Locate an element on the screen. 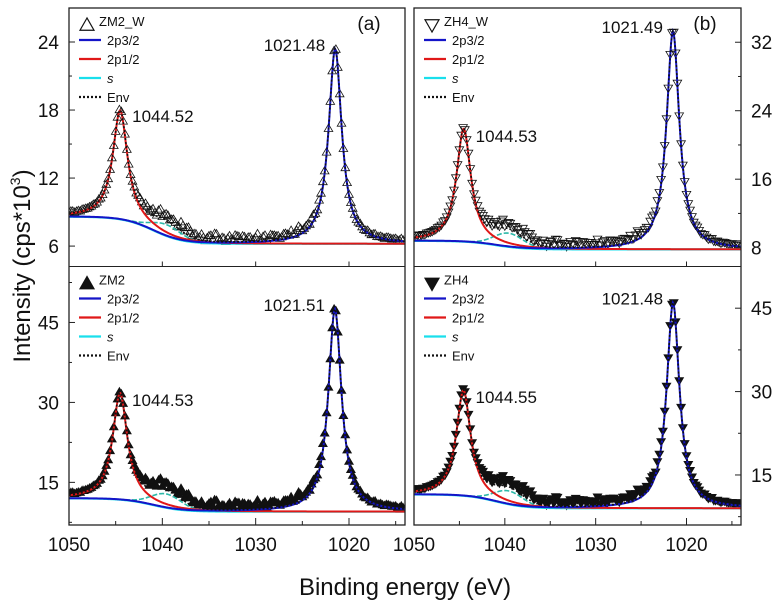 This screenshot has height=606, width=782. y-axis-title-exp: 3 is located at coordinates (15, 181).